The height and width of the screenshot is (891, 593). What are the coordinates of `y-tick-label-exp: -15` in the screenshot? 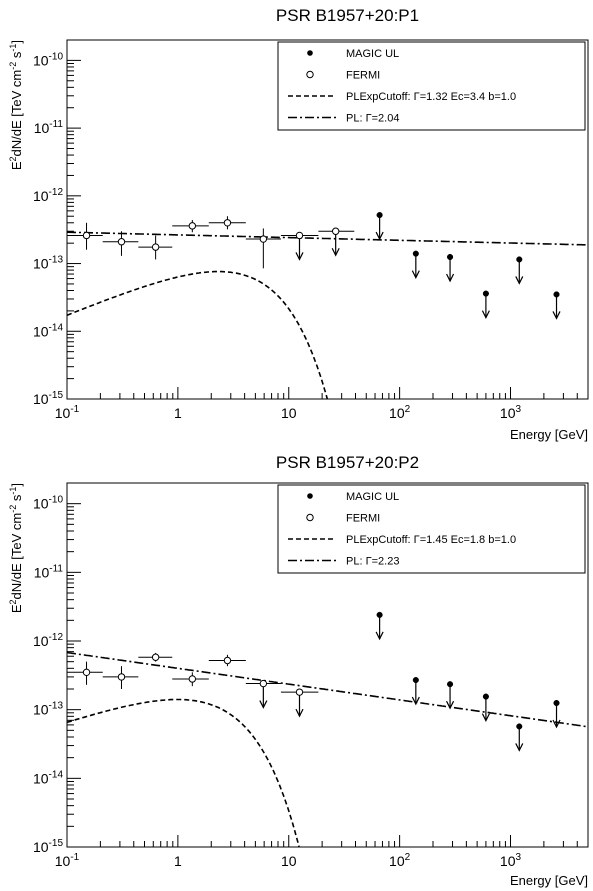 It's located at (56, 843).